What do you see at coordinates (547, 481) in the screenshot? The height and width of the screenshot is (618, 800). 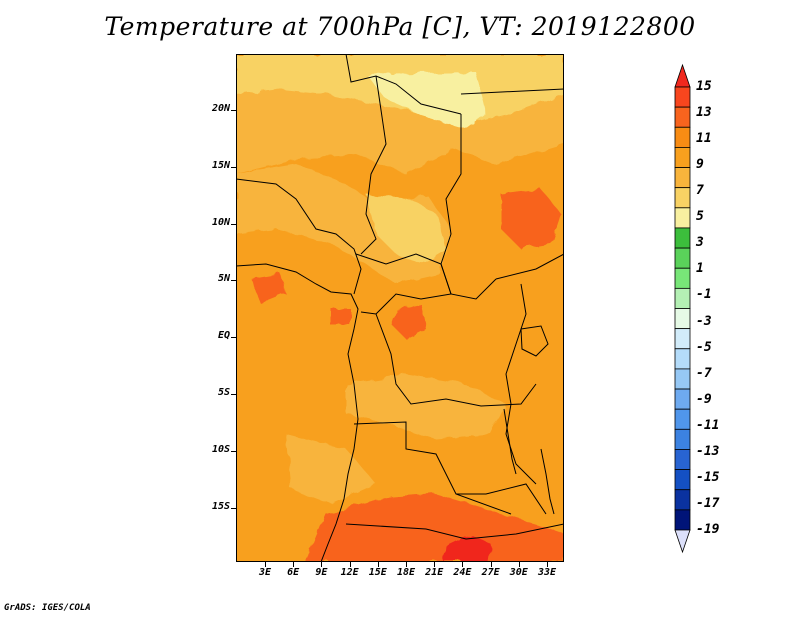 I see `lake-malawi` at bounding box center [547, 481].